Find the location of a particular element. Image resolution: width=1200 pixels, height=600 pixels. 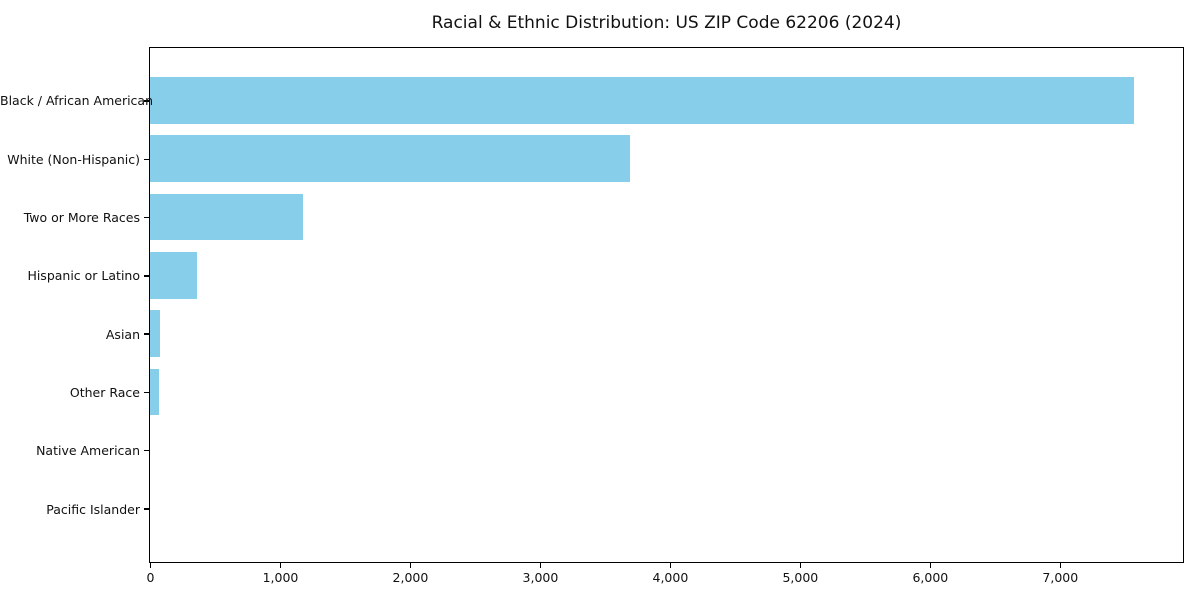

y-tick-mark-asian is located at coordinates (146, 334).